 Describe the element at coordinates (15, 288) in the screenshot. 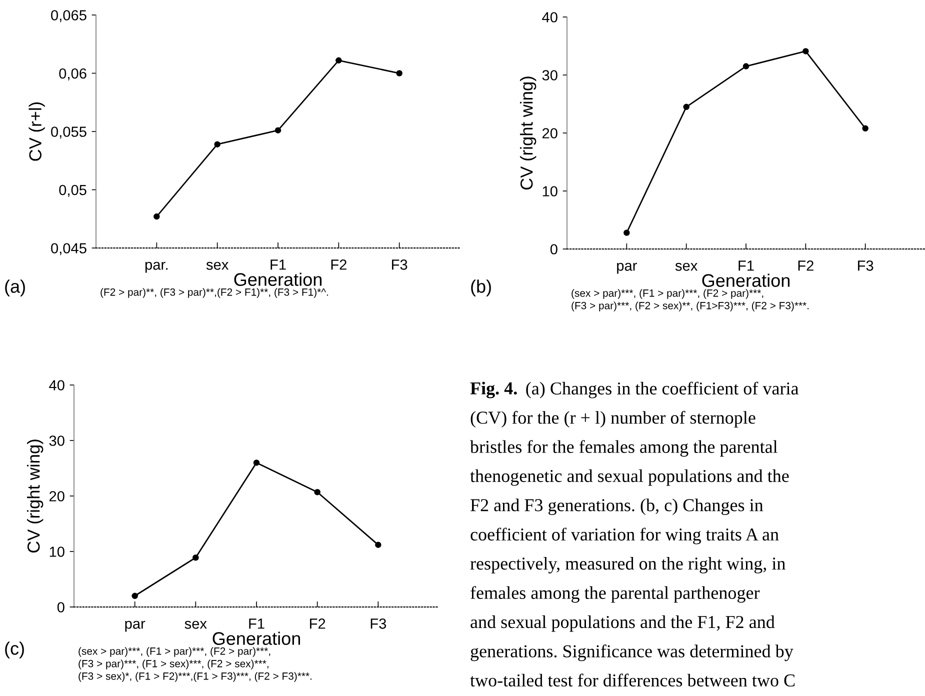

I see `text: (a)` at that location.